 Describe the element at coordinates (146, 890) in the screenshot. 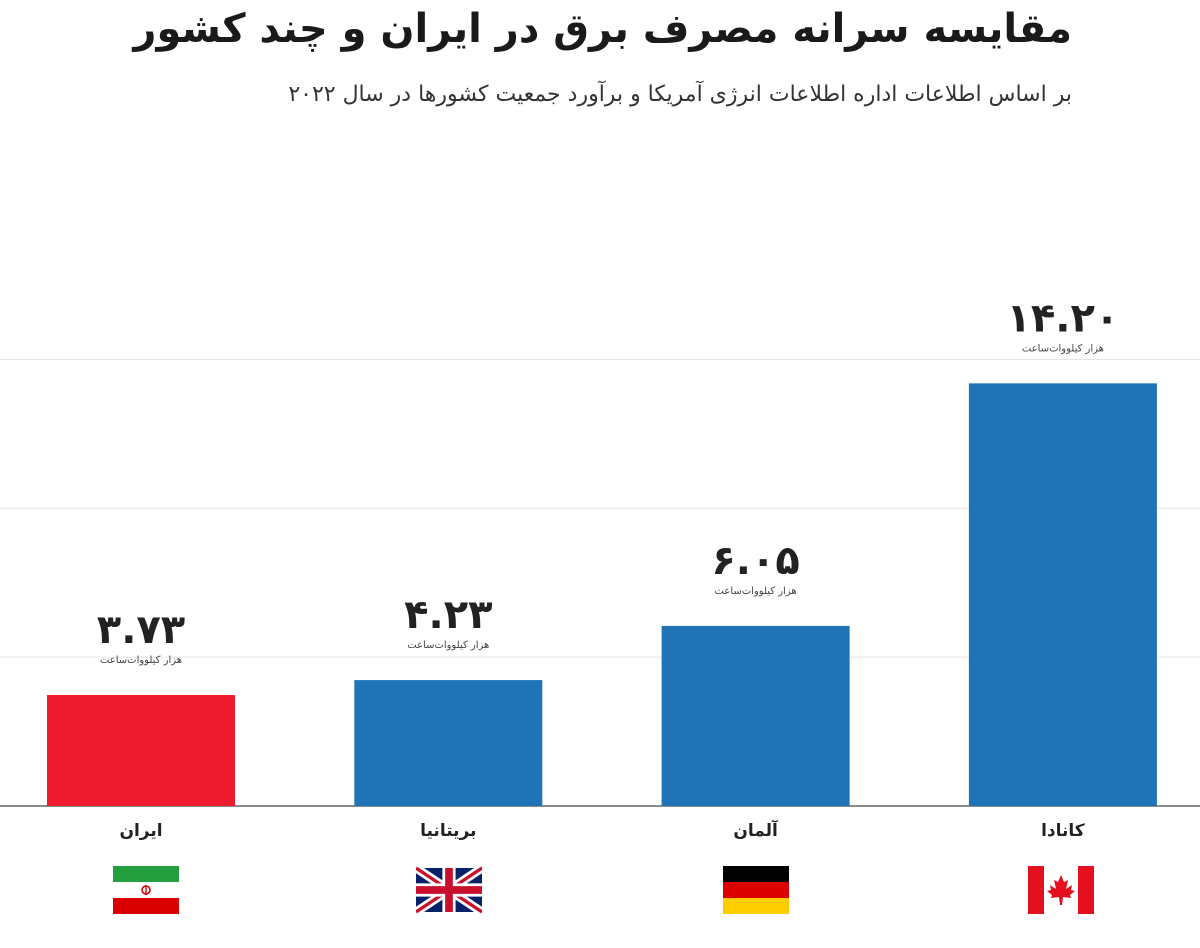

I see `iran-flag-icon` at that location.